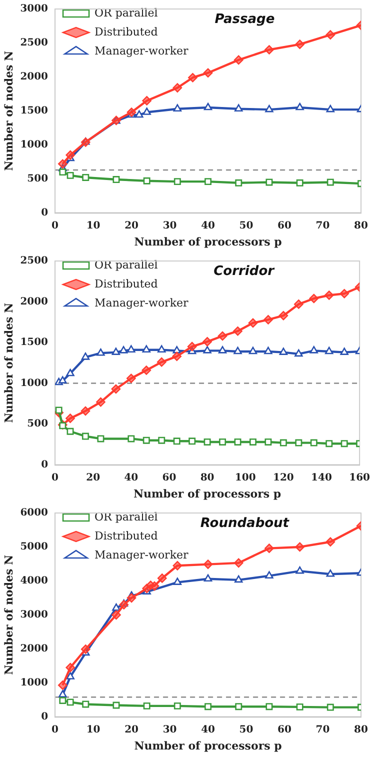 Image resolution: width=373 pixels, height=758 pixels. I want to click on y-tick-label: 4000, so click(34, 581).